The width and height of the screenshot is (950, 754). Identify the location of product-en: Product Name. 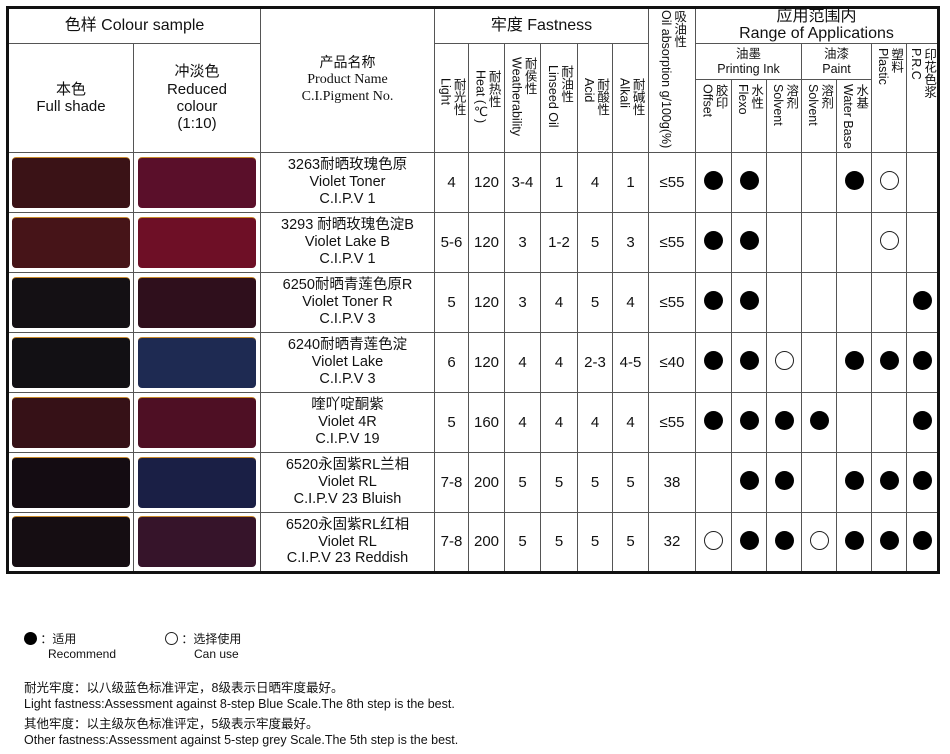
(347, 80).